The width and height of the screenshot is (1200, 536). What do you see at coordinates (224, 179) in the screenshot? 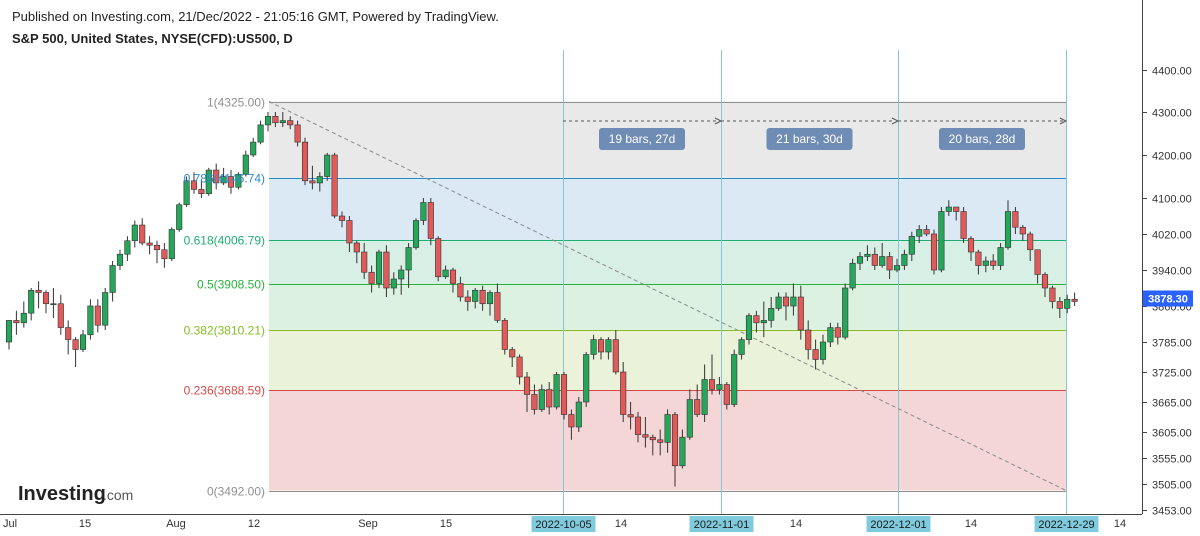
I see `fib-label: 0.786(4146.74)` at bounding box center [224, 179].